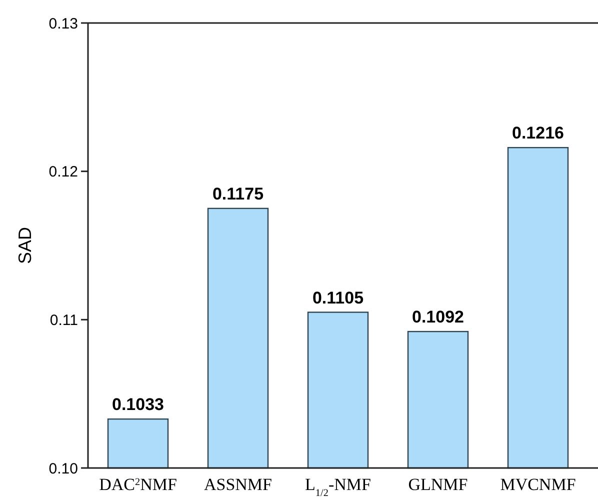 Image resolution: width=598 pixels, height=502 pixels. Describe the element at coordinates (238, 484) in the screenshot. I see `x-tick-label: ASSNMF` at that location.